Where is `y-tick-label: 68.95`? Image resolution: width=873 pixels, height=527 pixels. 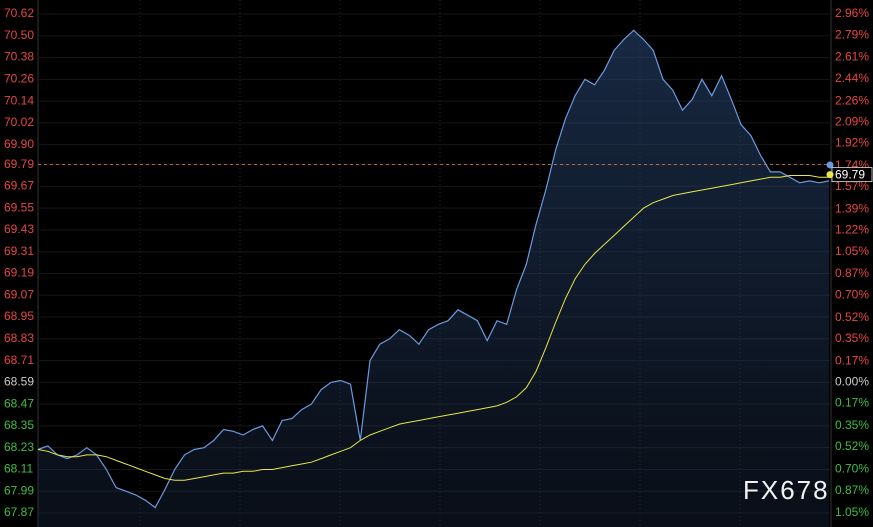 y-tick-label: 68.95 is located at coordinates (19, 316).